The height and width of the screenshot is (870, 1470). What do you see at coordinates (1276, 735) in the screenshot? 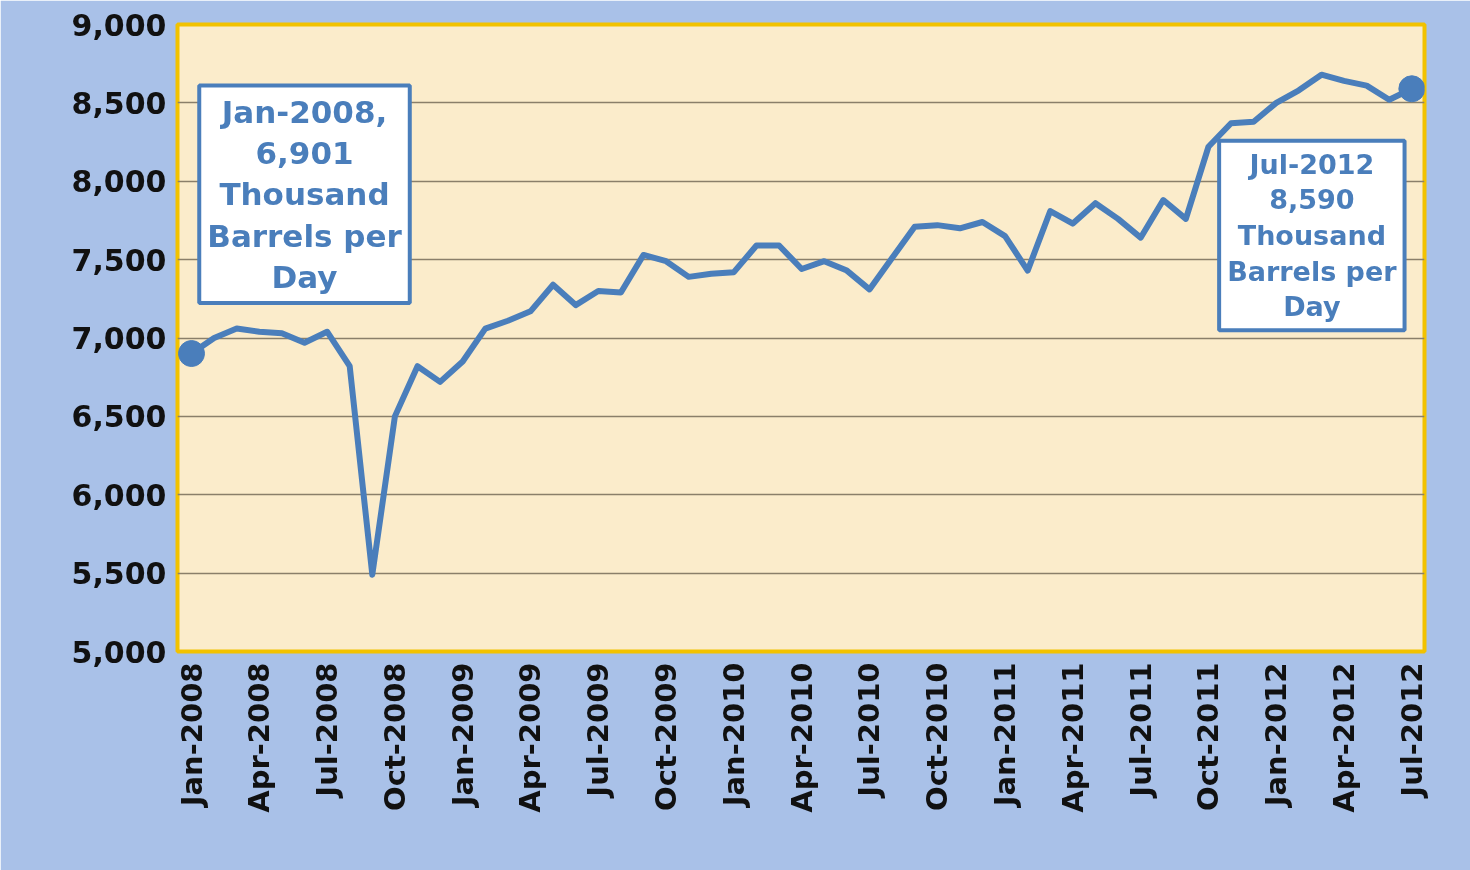
I see `x-tick-label: Jan-2012` at bounding box center [1276, 735].